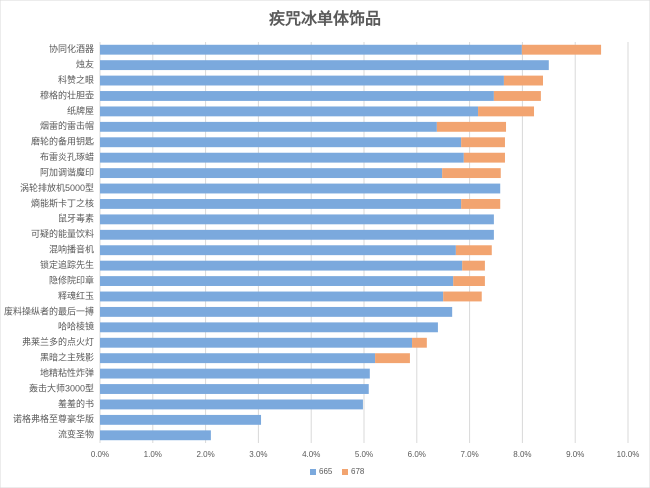  Describe the element at coordinates (364, 454) in the screenshot. I see `x-tick-label: 5.0%` at that location.